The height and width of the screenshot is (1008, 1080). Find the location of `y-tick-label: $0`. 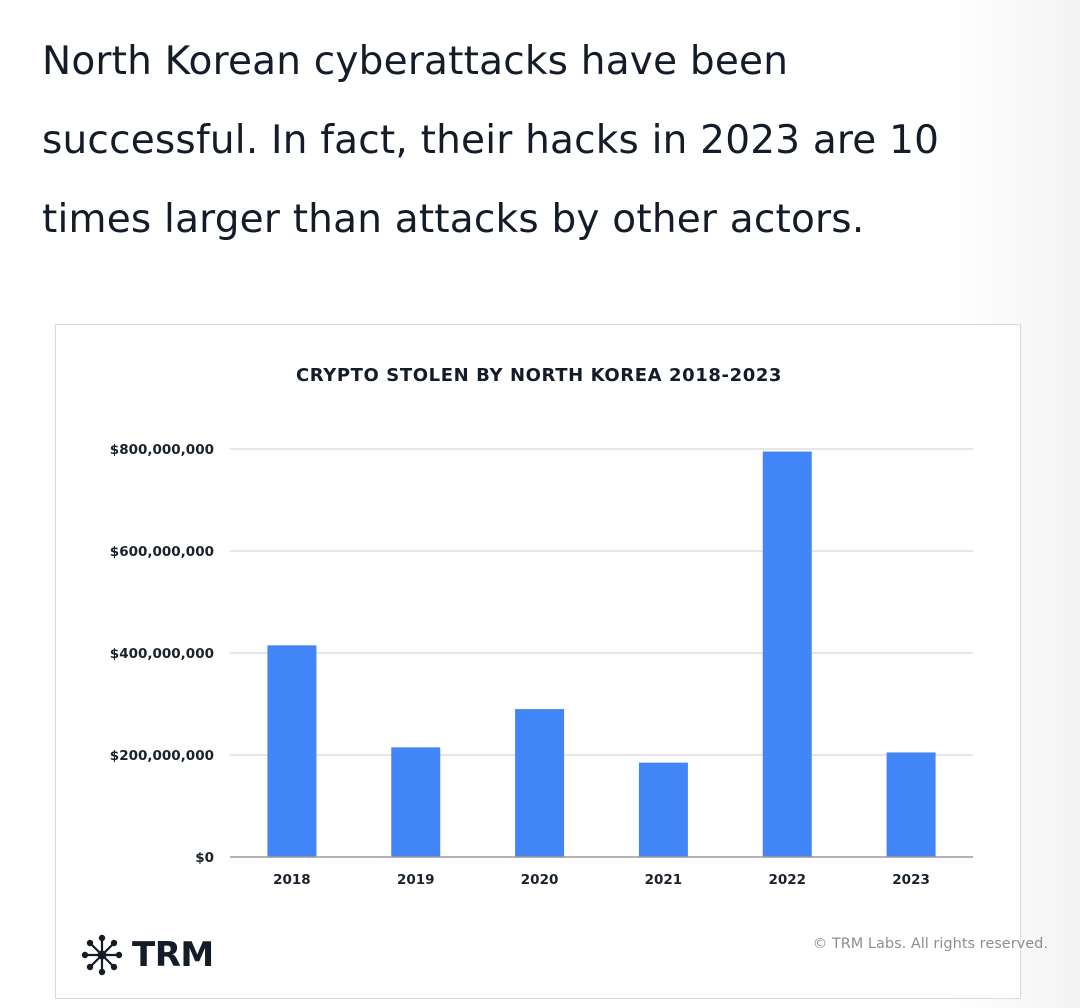

y-tick-label: $0 is located at coordinates (204, 858).